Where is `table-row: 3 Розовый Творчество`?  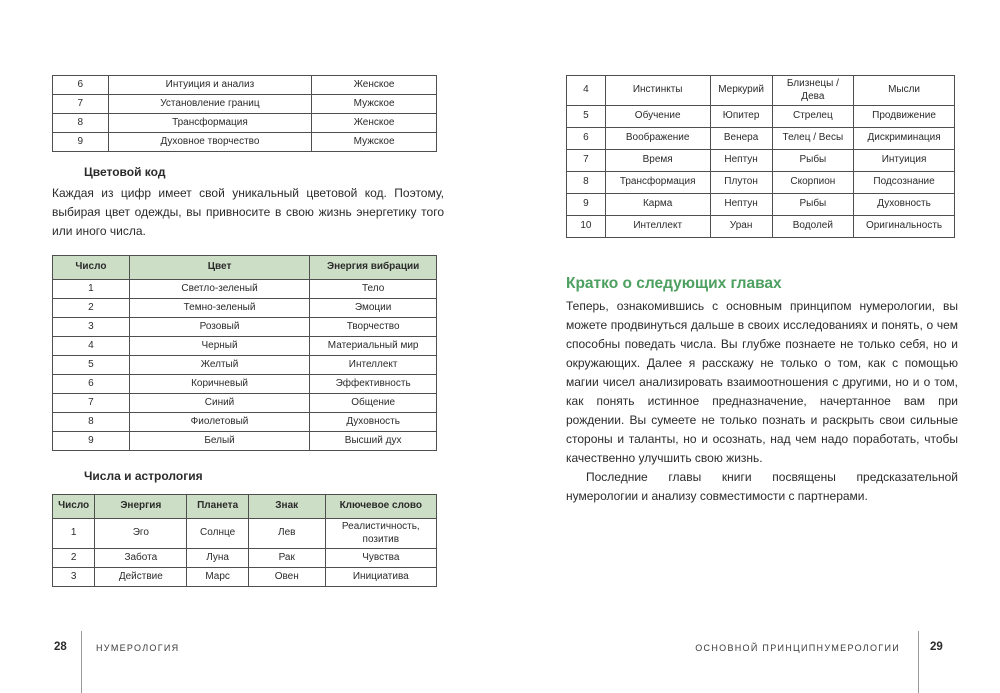 table-row: 3 Розовый Творчество is located at coordinates (244, 327).